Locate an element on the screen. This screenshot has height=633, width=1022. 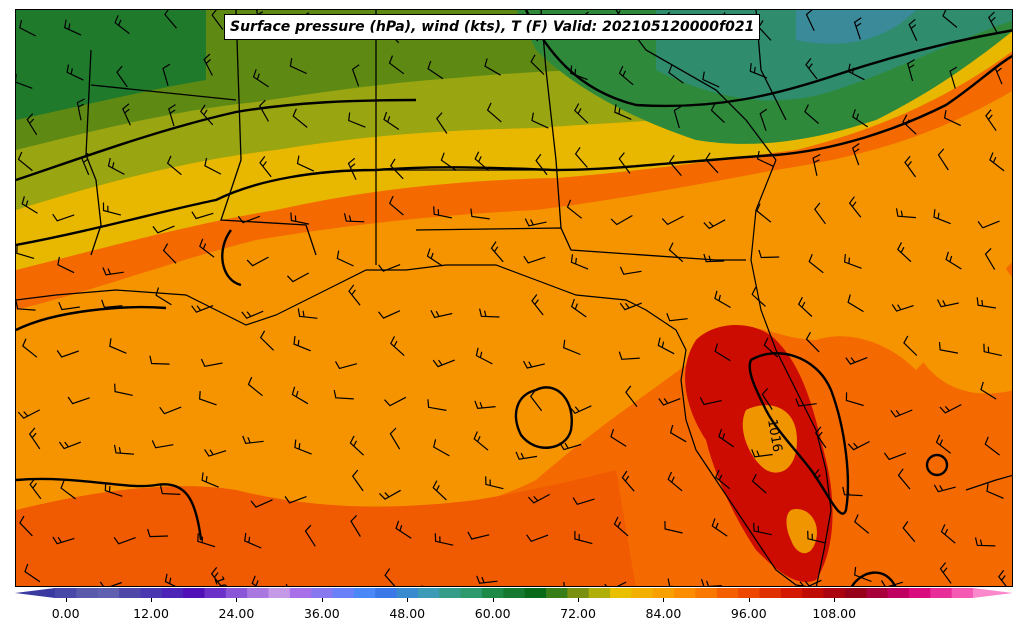
legend-tick-label: 108.00 is located at coordinates (834, 613).